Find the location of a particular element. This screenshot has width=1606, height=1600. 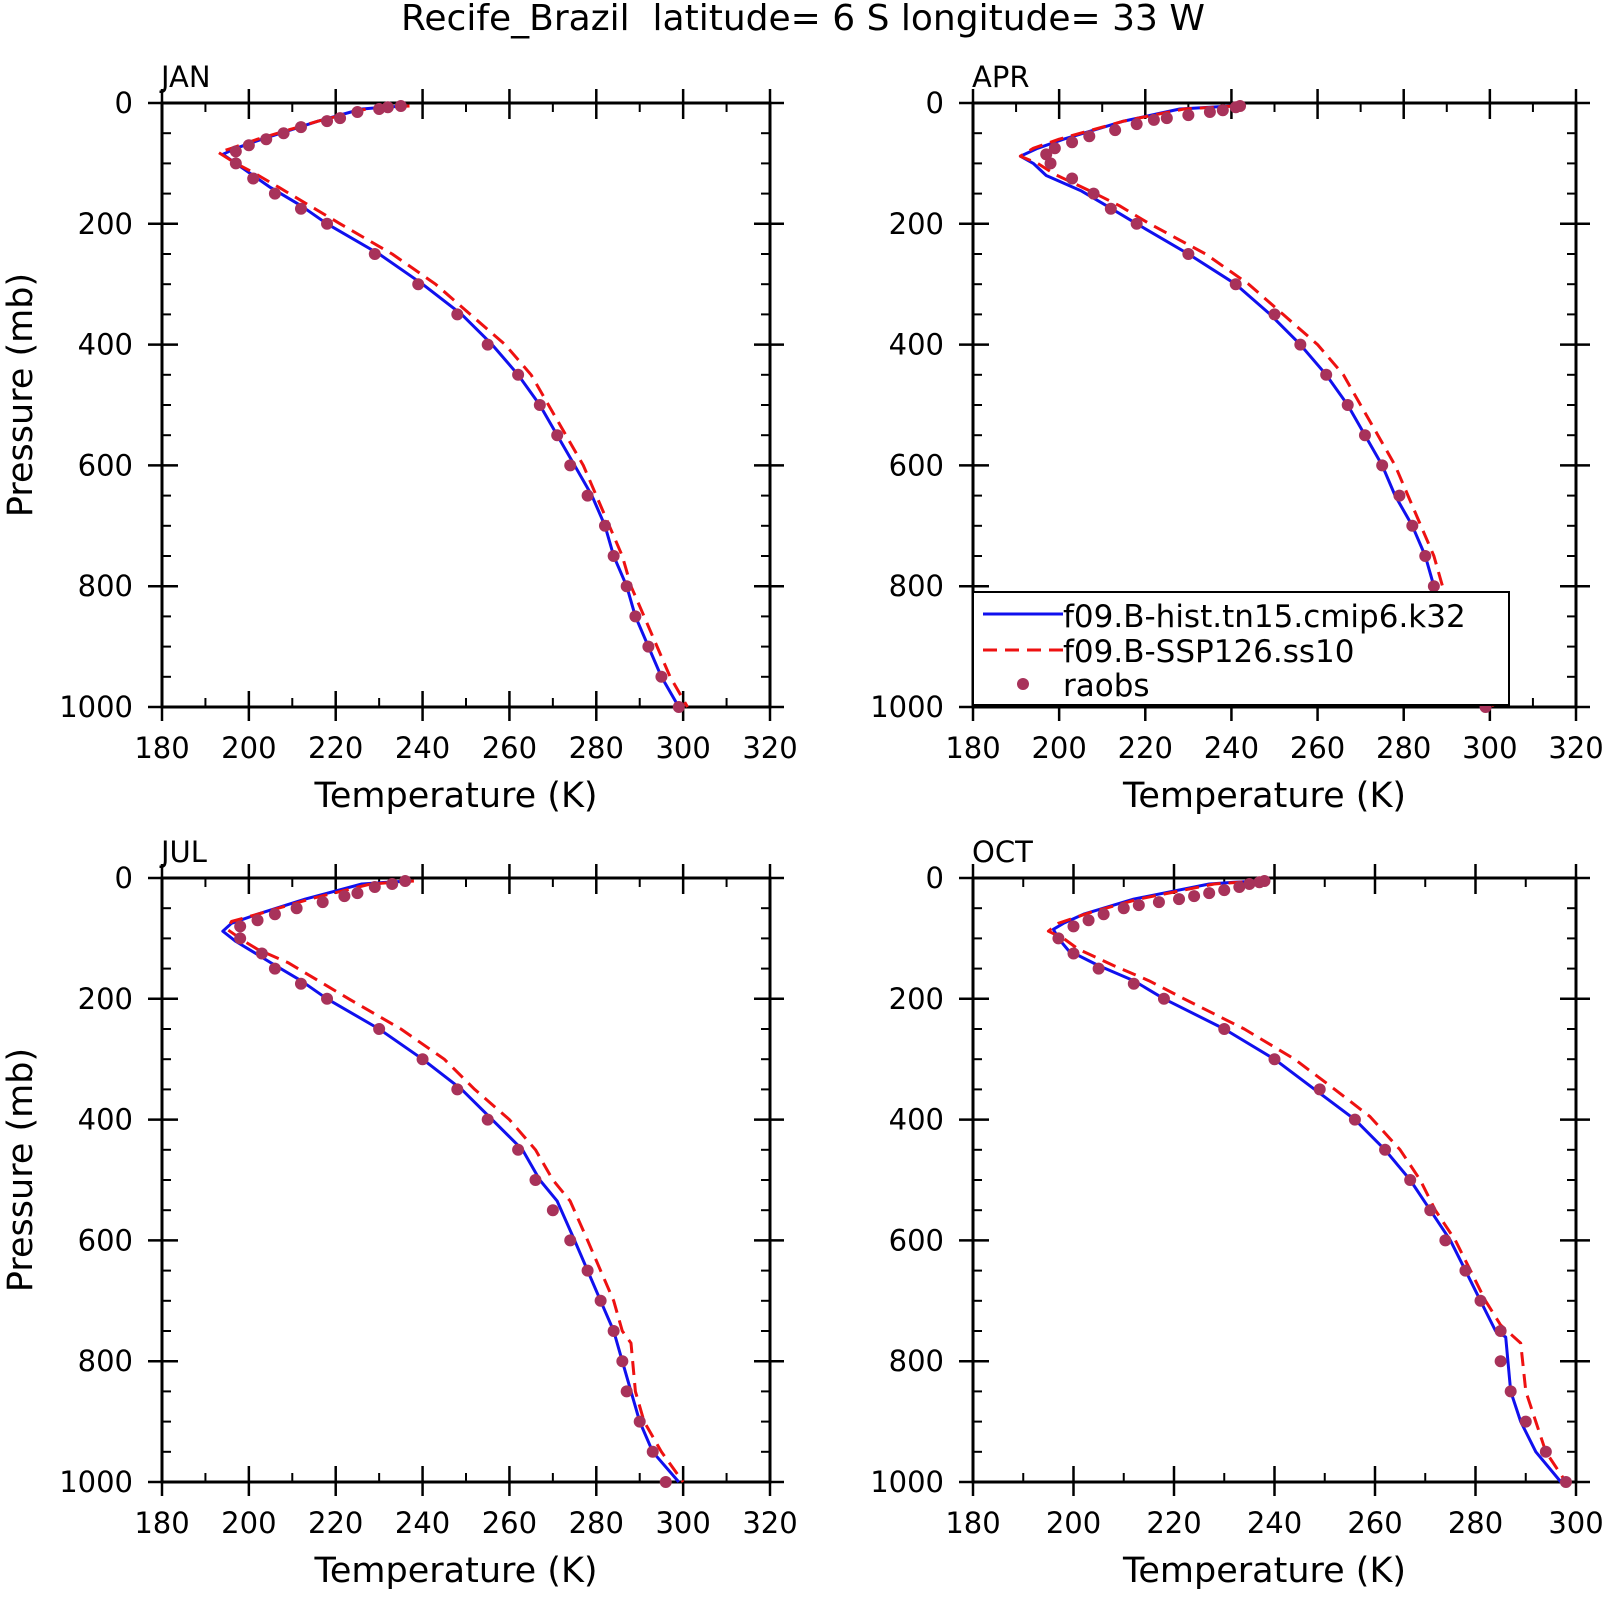

x-tick-label: 220 is located at coordinates (335, 1523).